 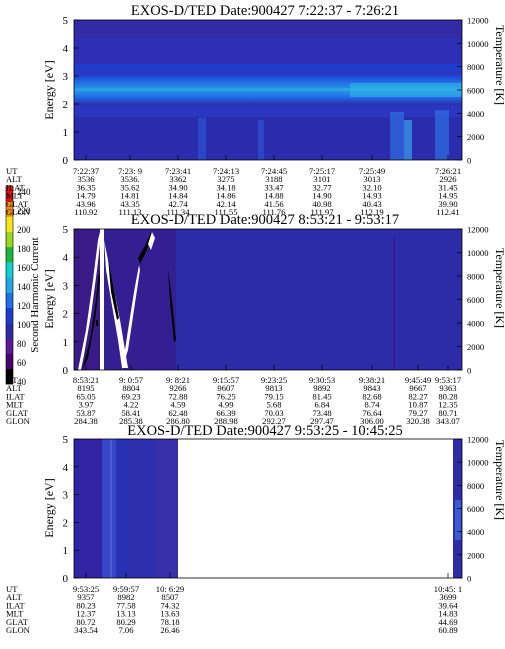 I want to click on table-cell: 41.56, so click(x=274, y=204).